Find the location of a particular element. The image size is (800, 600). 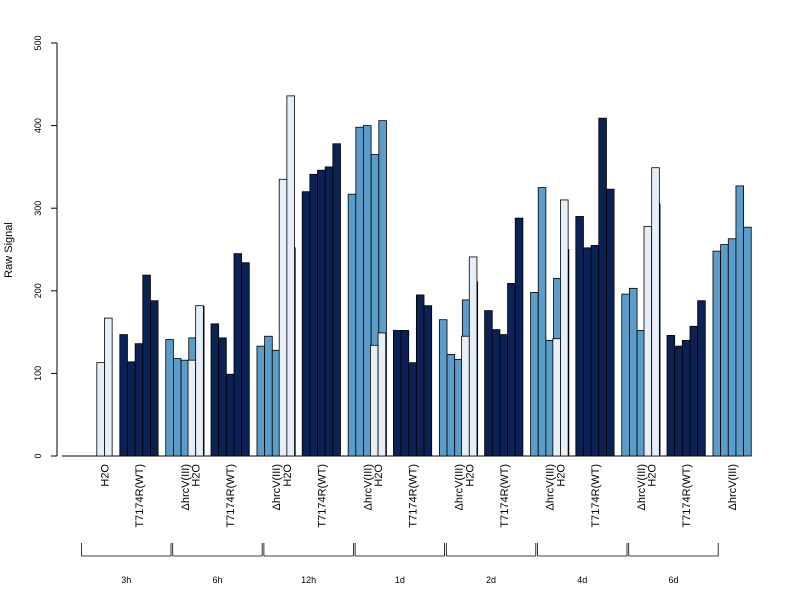

y-tick-label: 300 is located at coordinates (38, 208).